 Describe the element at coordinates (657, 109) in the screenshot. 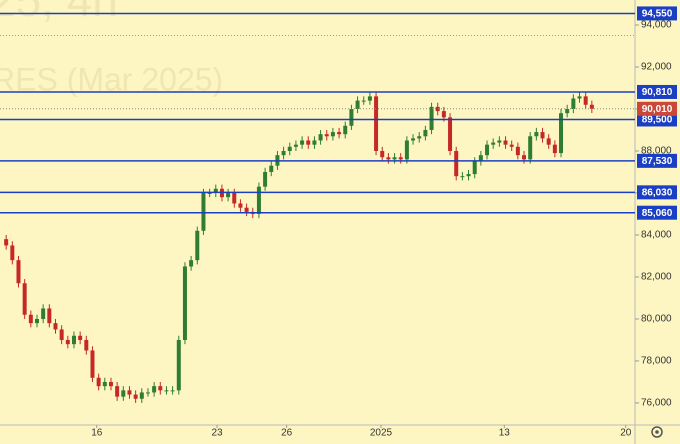

I see `last-price-label: 90,010` at that location.